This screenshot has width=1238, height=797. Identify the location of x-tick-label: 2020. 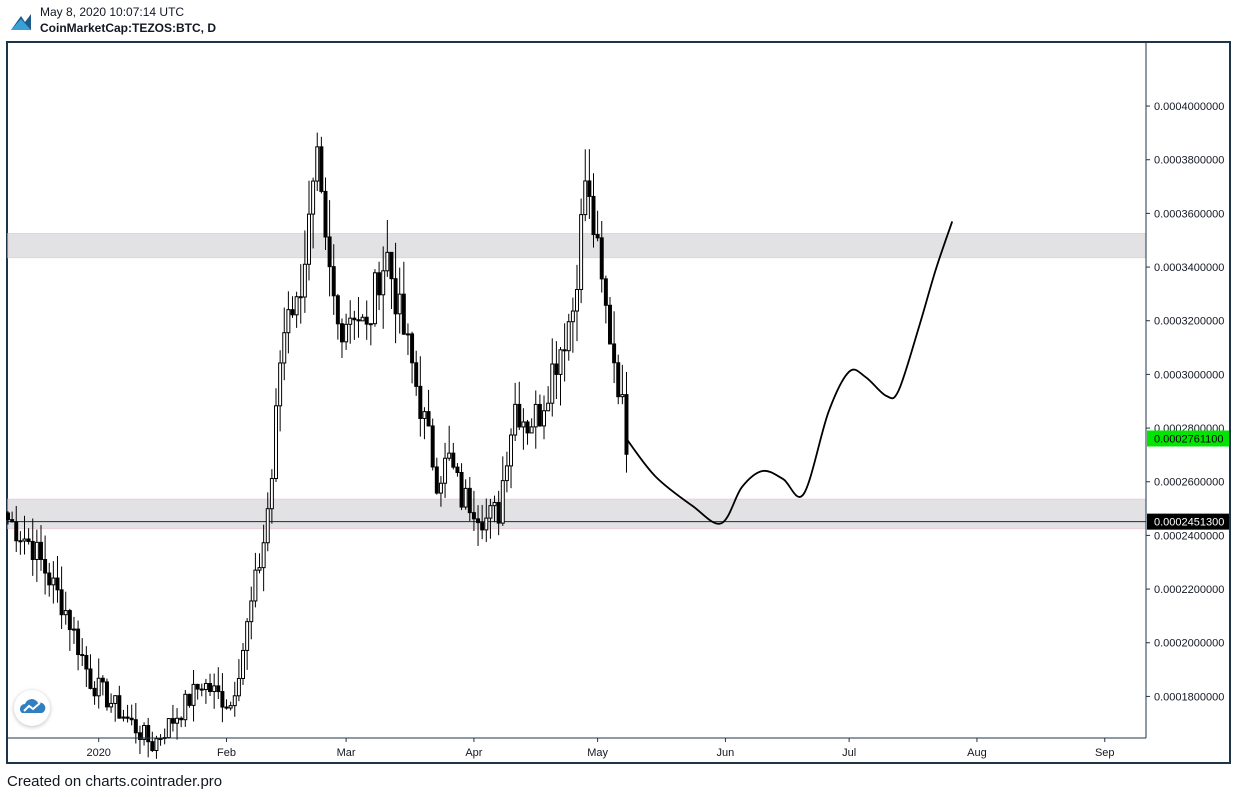
(98, 753).